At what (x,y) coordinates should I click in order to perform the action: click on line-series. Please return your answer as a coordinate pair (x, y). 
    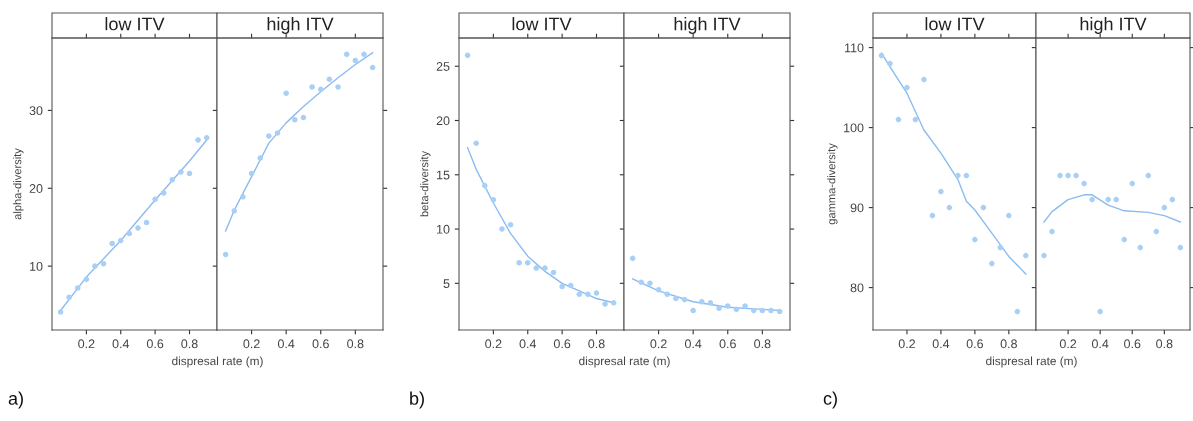
    Looking at the image, I should click on (953, 163).